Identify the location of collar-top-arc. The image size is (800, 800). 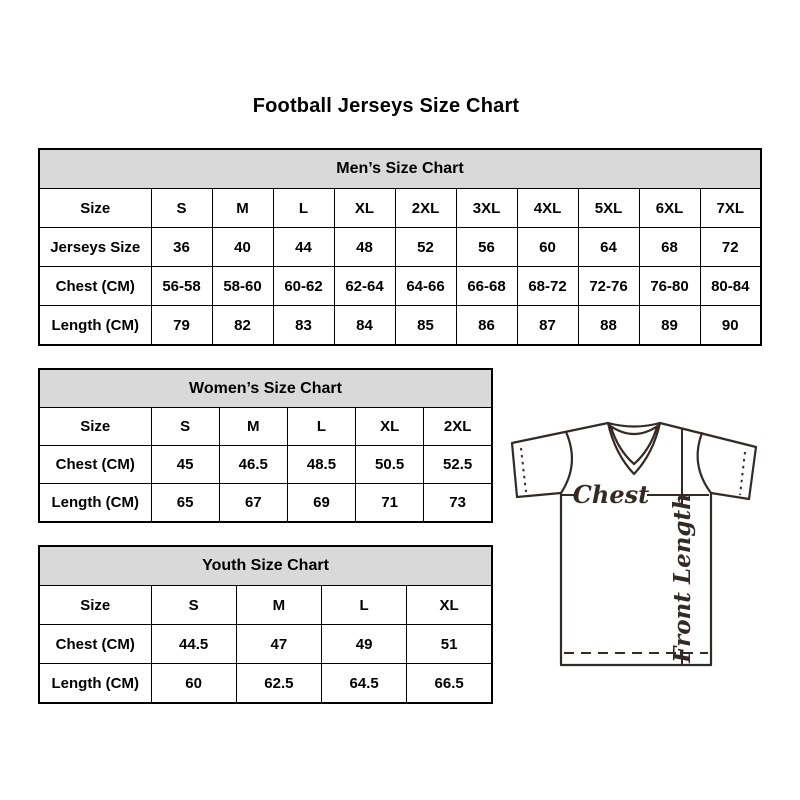
(634, 424).